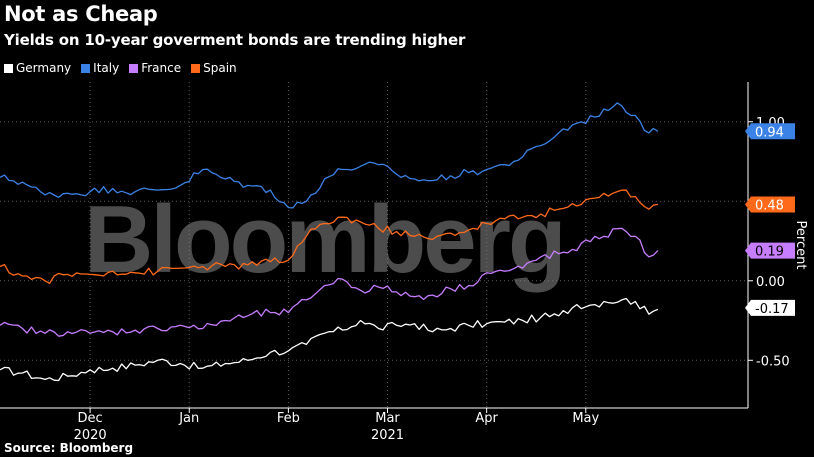  I want to click on legend-item-spain: Spain, so click(214, 68).